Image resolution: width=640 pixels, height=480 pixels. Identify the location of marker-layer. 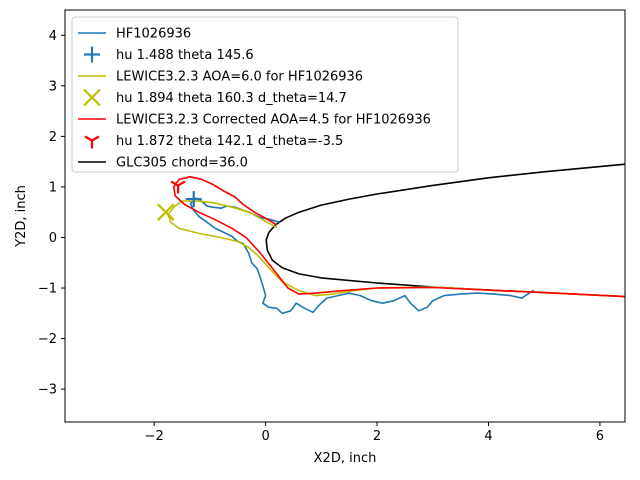
(179, 200).